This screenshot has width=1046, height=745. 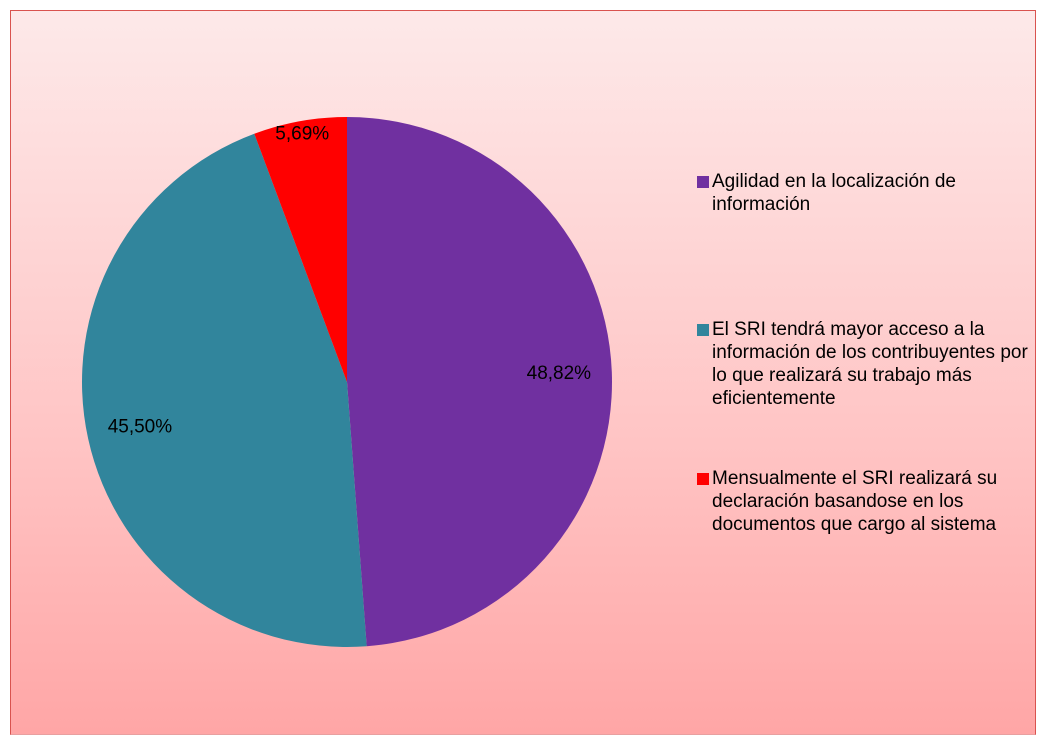 What do you see at coordinates (140, 426) in the screenshot?
I see `data-label: 45,50%` at bounding box center [140, 426].